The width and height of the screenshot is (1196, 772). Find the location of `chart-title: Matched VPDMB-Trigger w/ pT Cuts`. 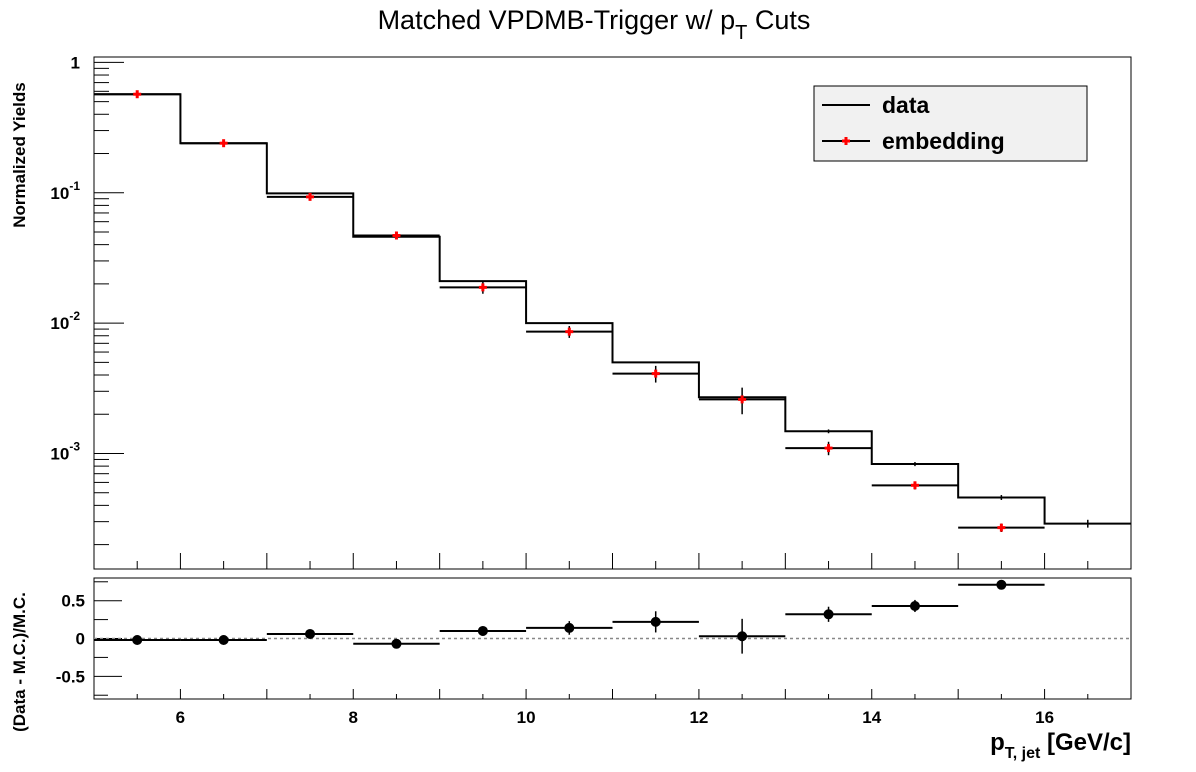

chart-title: Matched VPDMB-Trigger w/ pT Cuts is located at coordinates (594, 24).